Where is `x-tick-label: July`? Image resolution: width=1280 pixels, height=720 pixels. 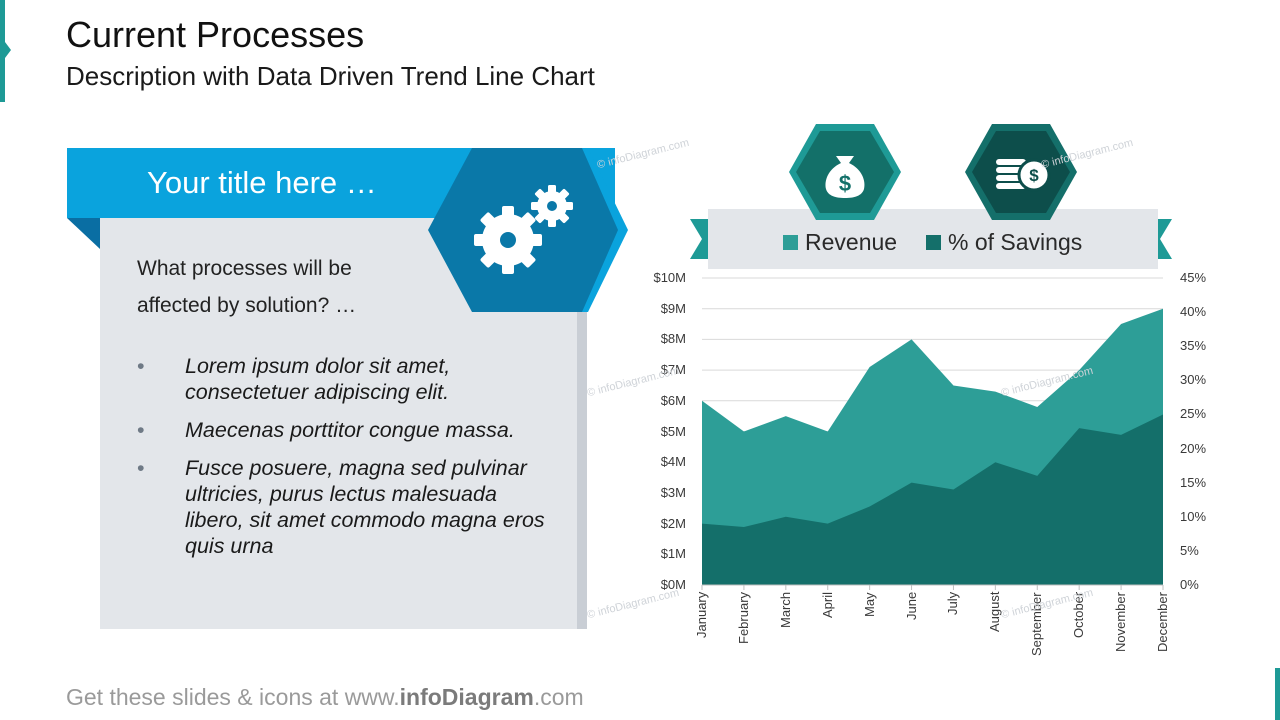
x-tick-label: July is located at coordinates (953, 603).